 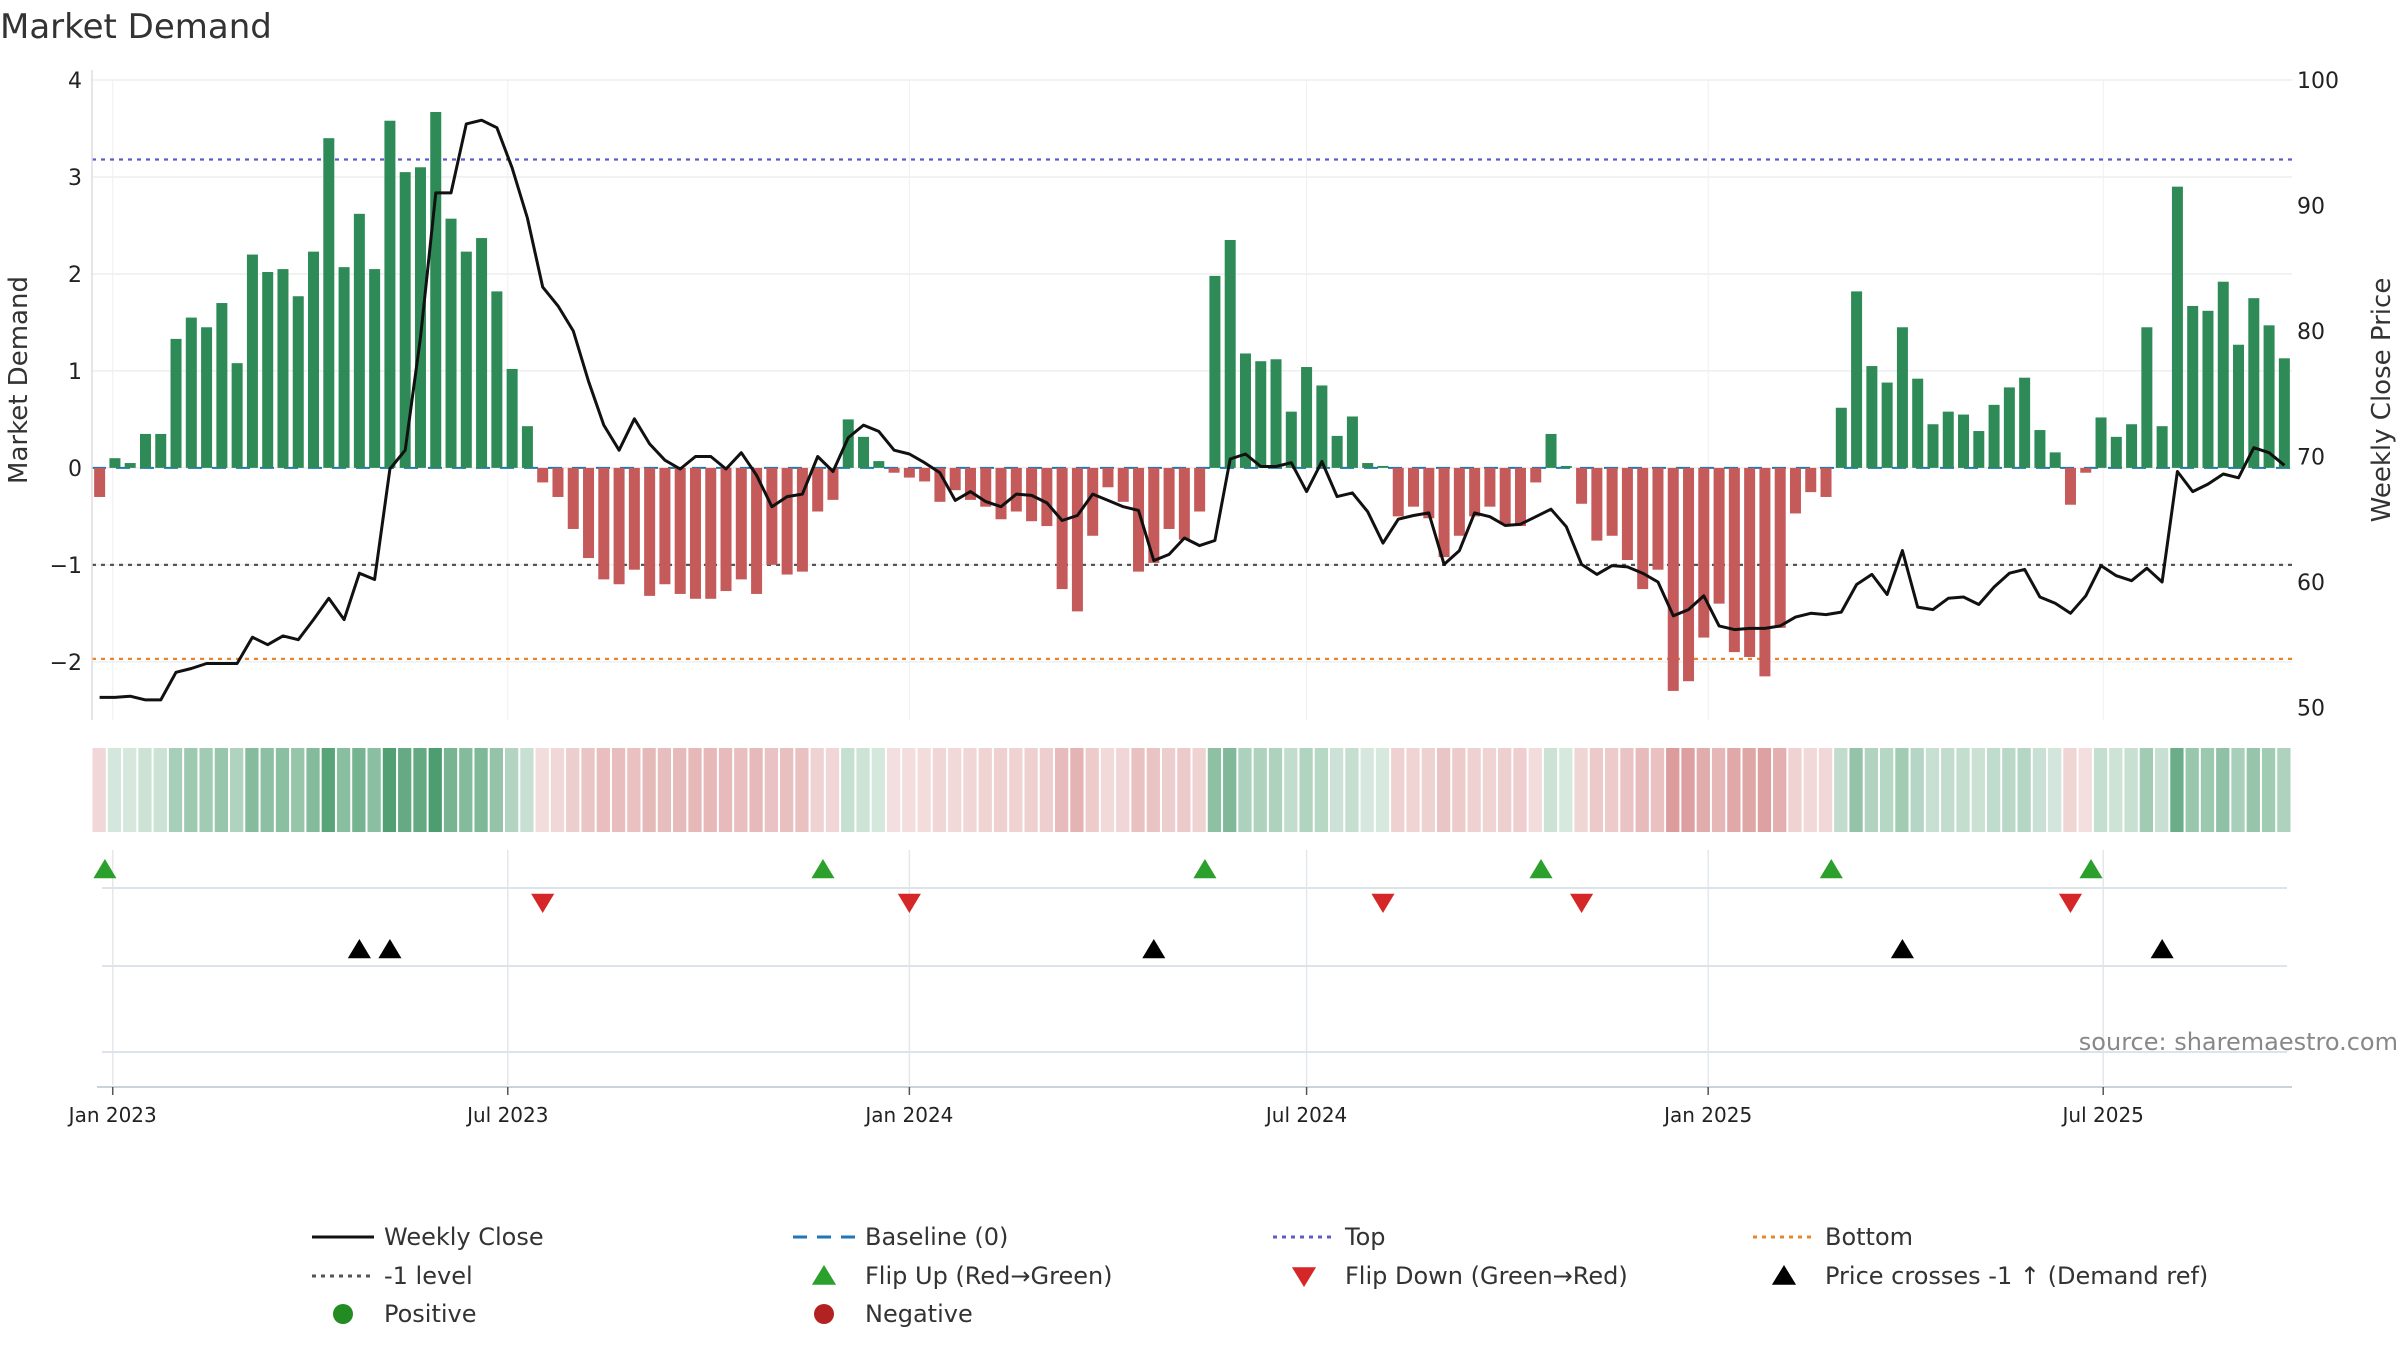 What do you see at coordinates (543, 903) in the screenshot?
I see `flip-down-marker` at bounding box center [543, 903].